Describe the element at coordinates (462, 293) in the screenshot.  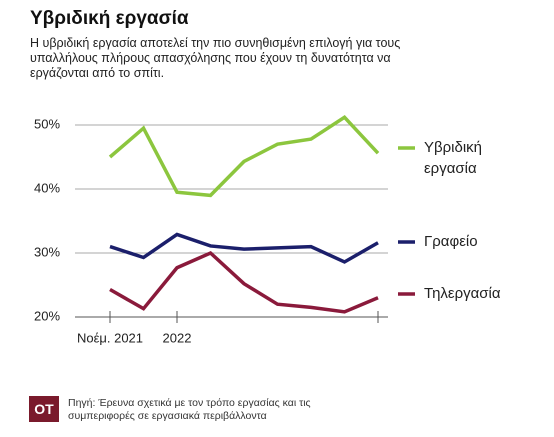
I see `legend-label: Τηλεργασία` at that location.